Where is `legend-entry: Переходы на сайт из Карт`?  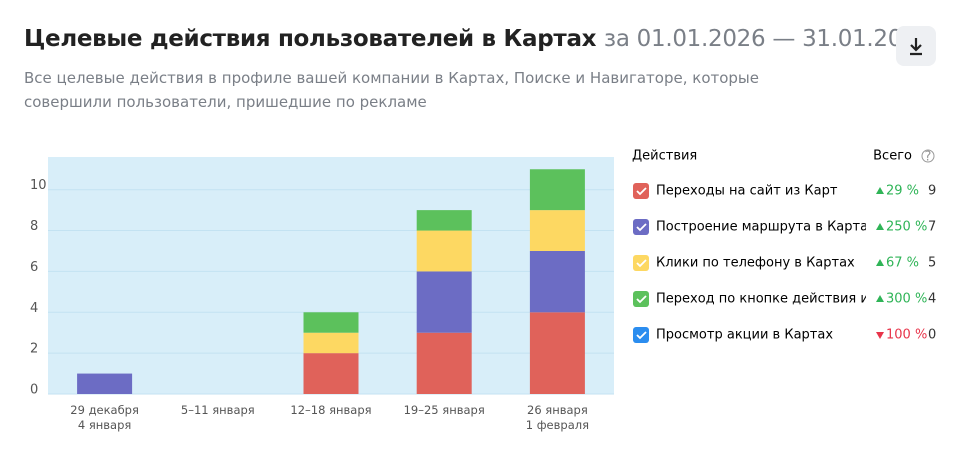
legend-entry: Переходы на сайт из Карт is located at coordinates (747, 191).